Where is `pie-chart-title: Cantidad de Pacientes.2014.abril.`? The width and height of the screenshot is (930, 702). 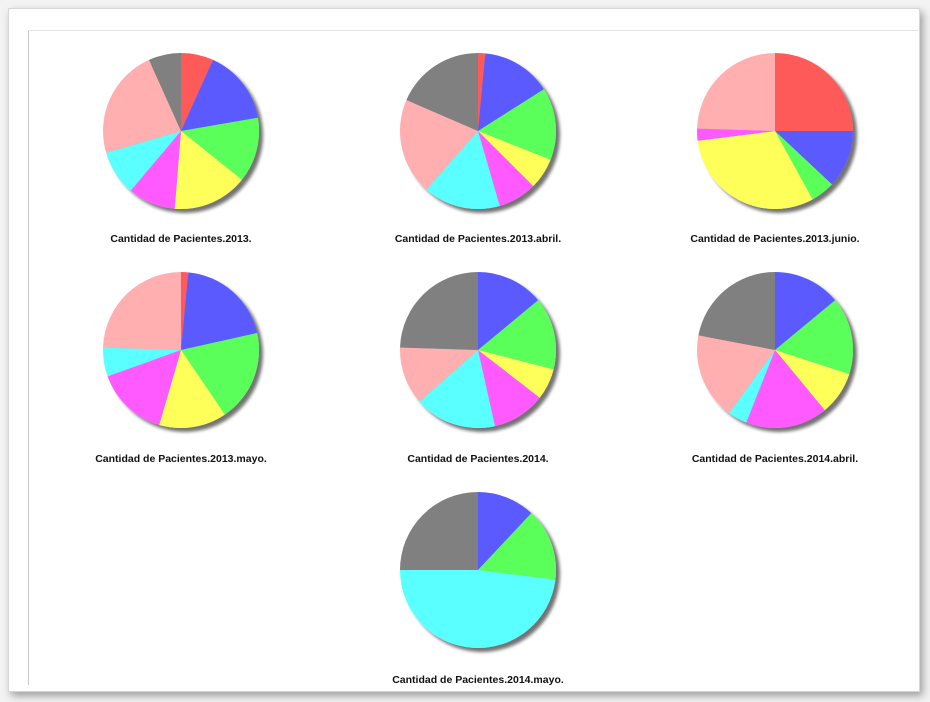 pie-chart-title: Cantidad de Pacientes.2014.abril. is located at coordinates (775, 459).